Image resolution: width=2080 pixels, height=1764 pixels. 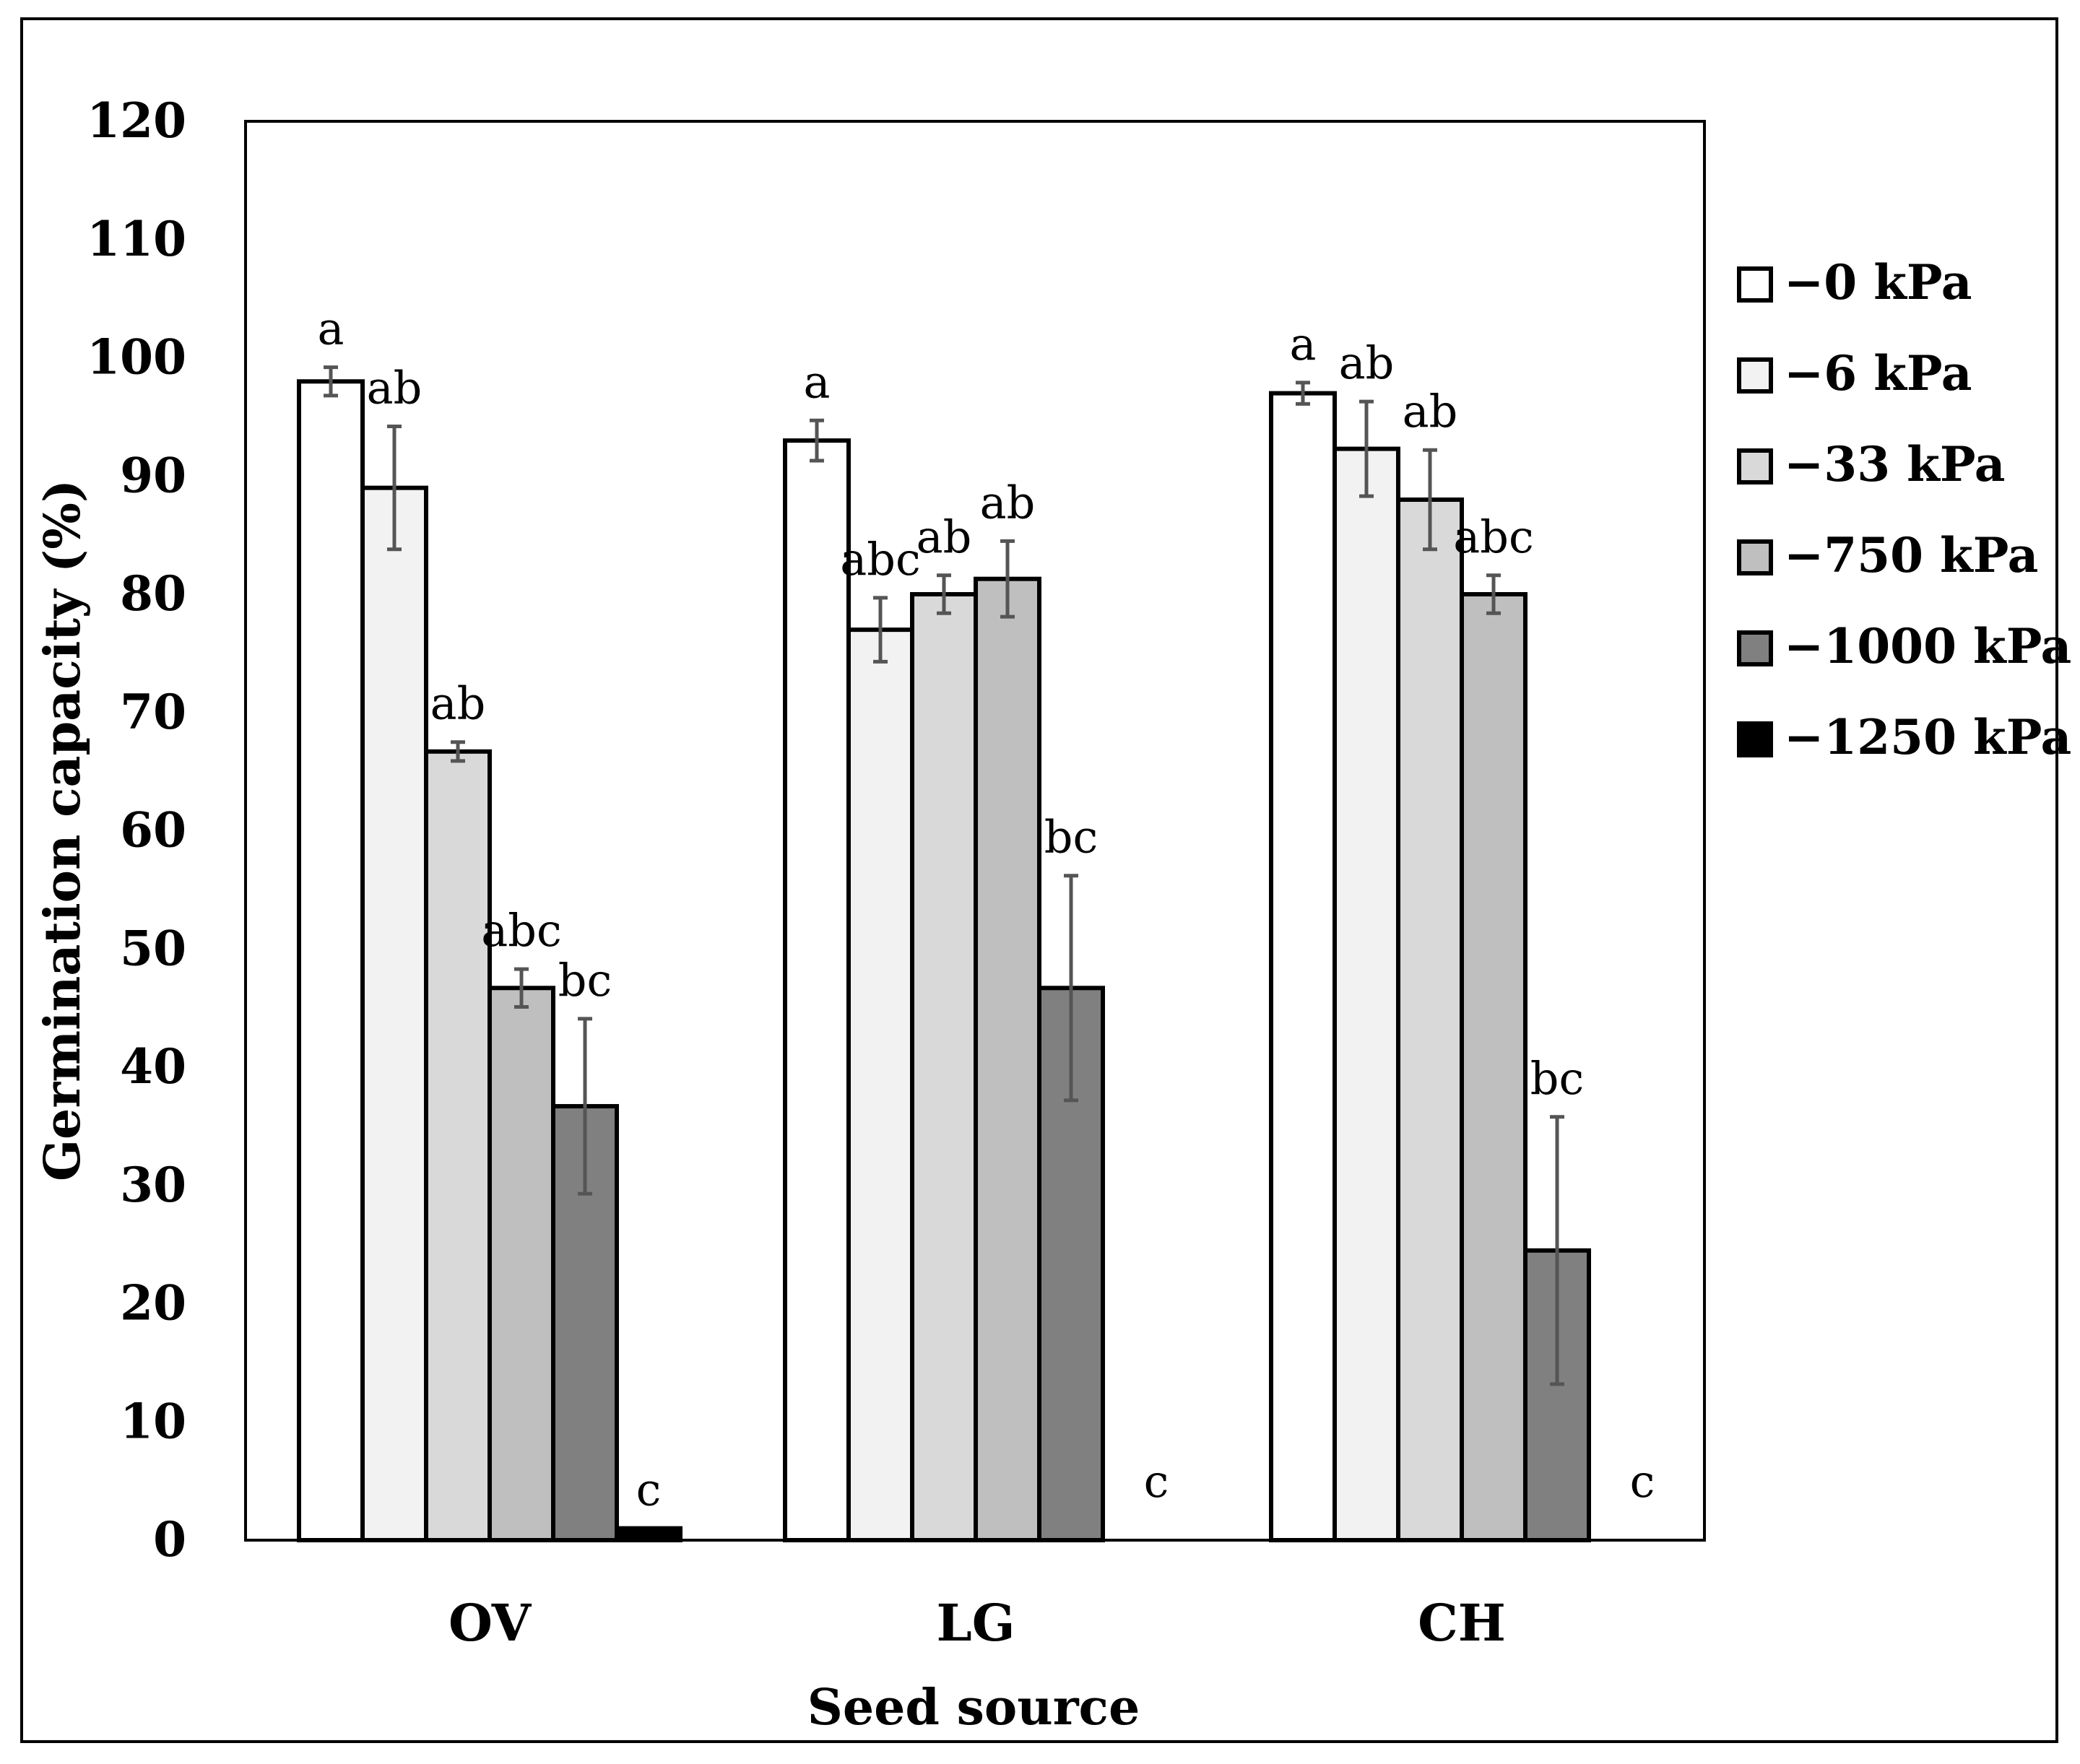 What do you see at coordinates (153, 948) in the screenshot?
I see `y-tick-label: 50` at bounding box center [153, 948].